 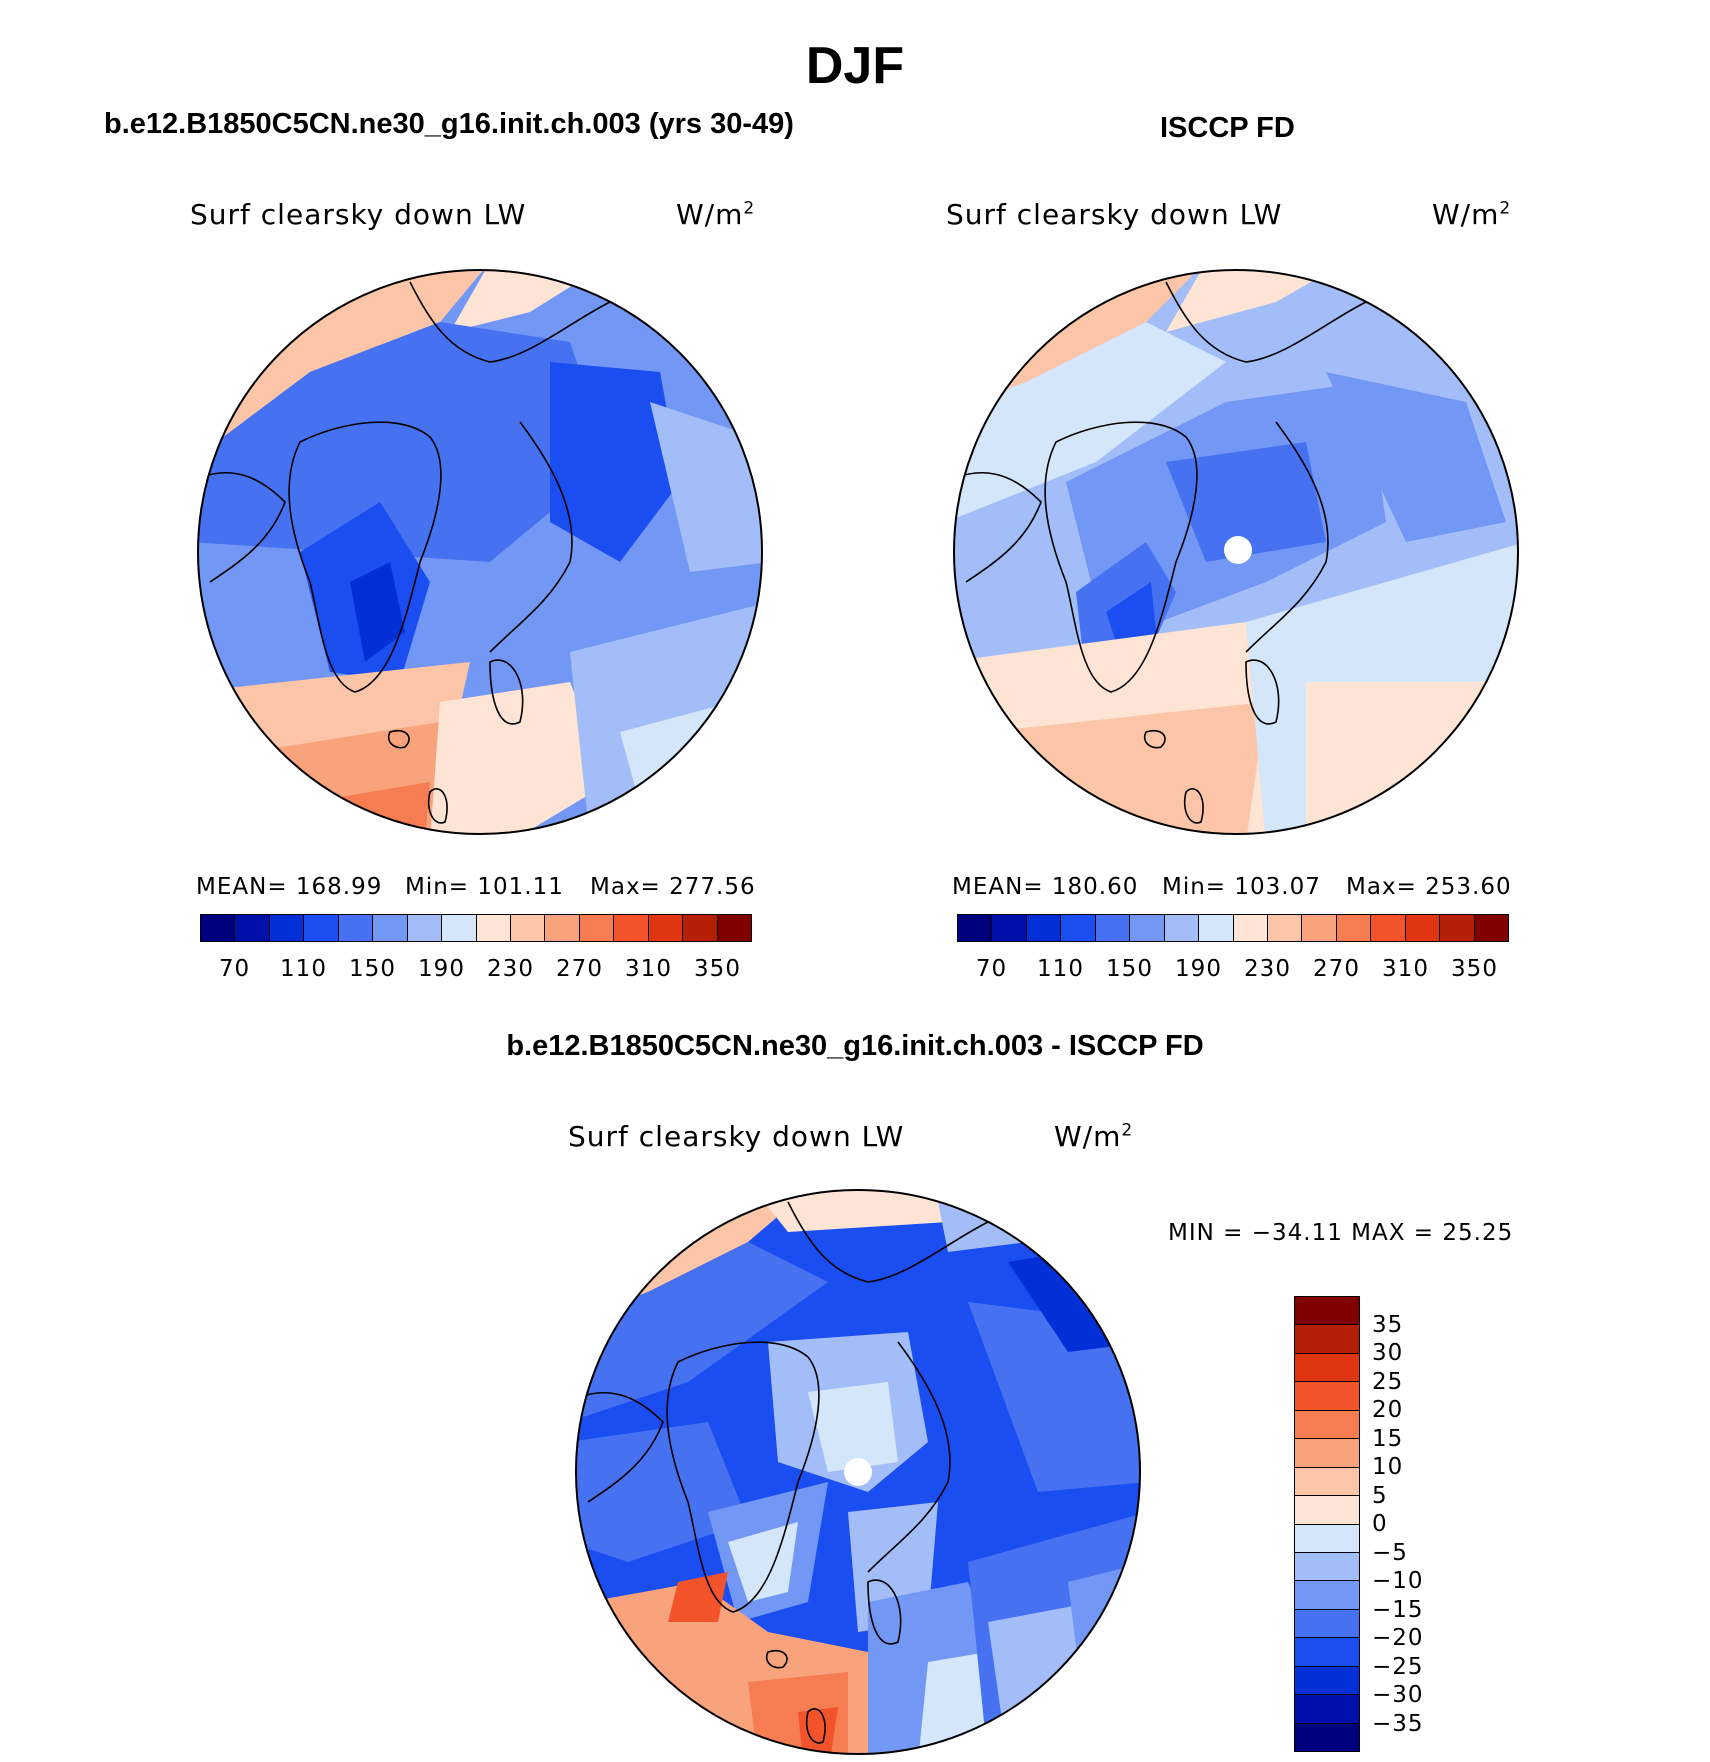 I want to click on obs-polar-map, so click(x=1236, y=552).